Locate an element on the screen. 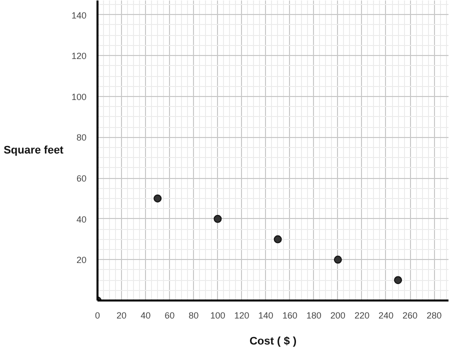 This screenshot has width=450, height=350. y-tick-label: 100 is located at coordinates (79, 97).